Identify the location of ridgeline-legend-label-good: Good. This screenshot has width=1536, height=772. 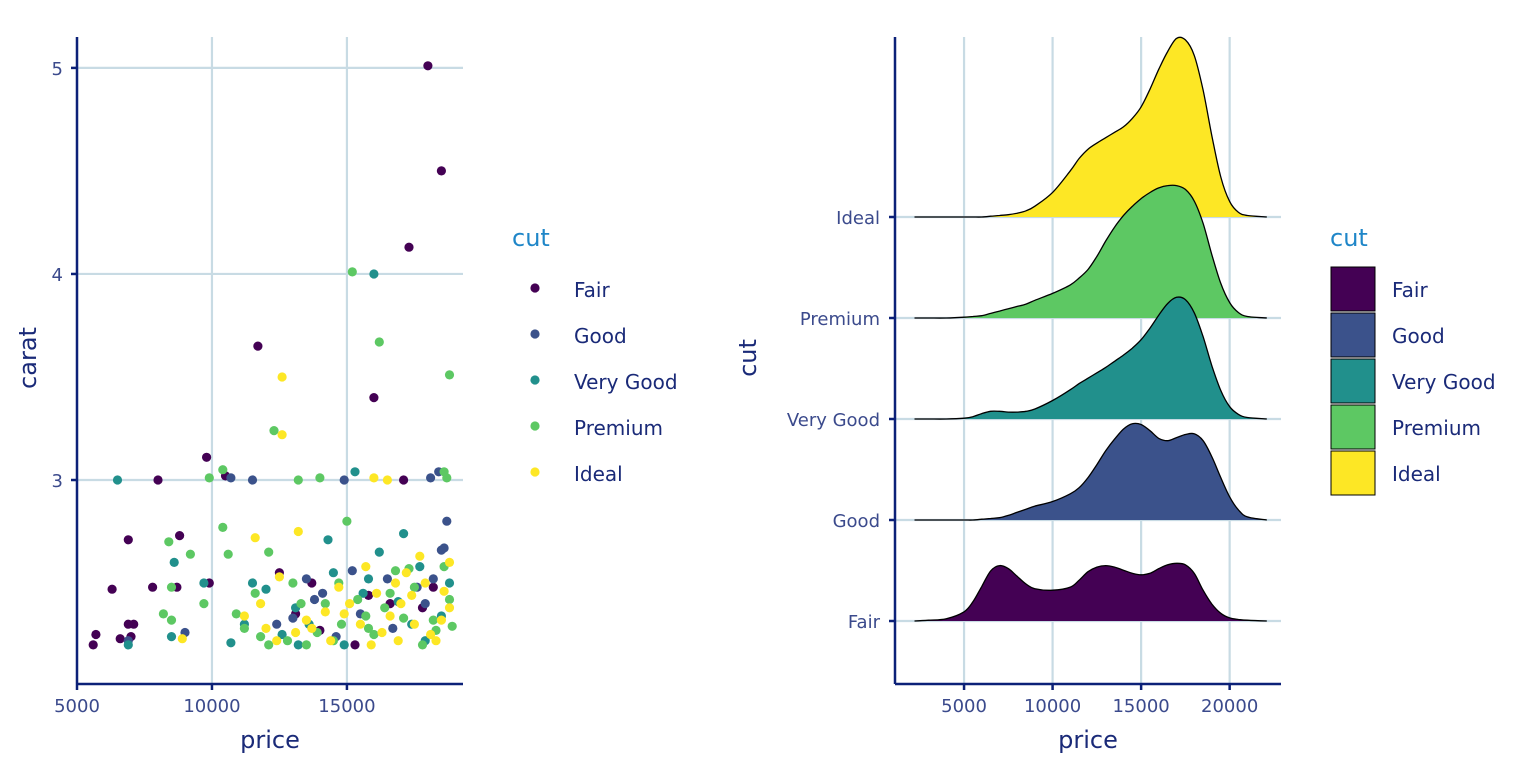
(1418, 336).